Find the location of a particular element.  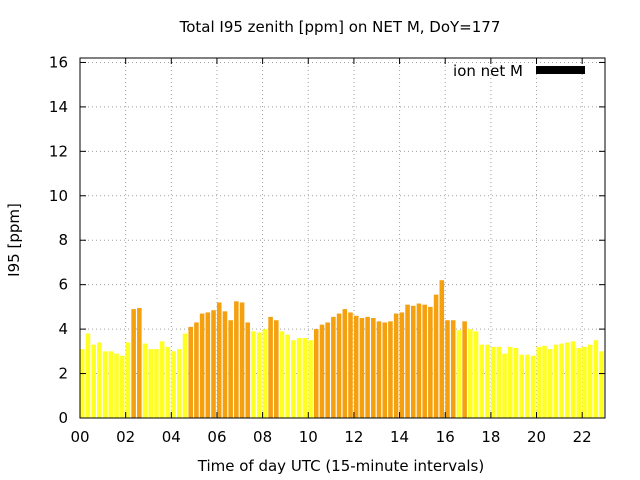

x-tick-label: 04 is located at coordinates (171, 437).